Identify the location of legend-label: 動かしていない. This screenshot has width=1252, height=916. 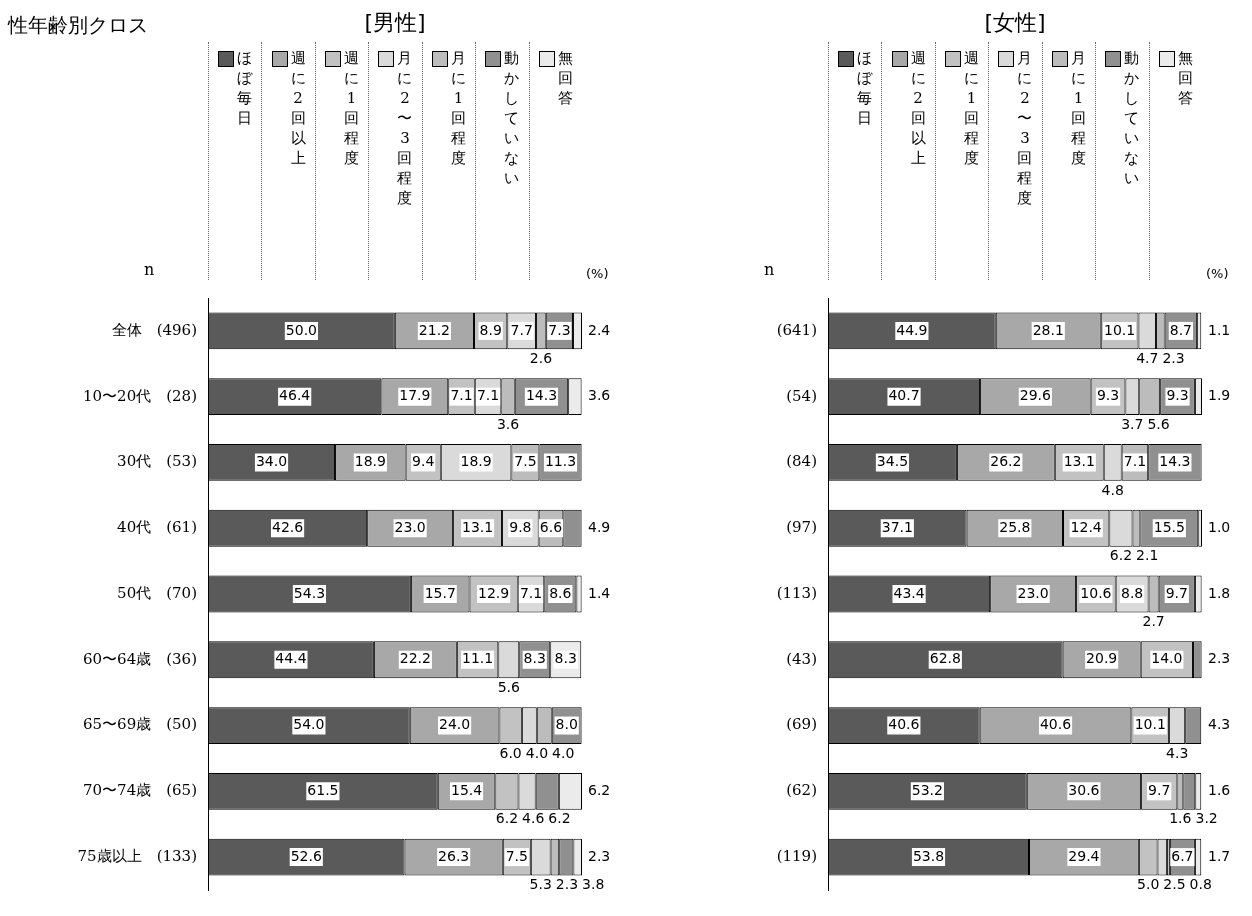
(1132, 118).